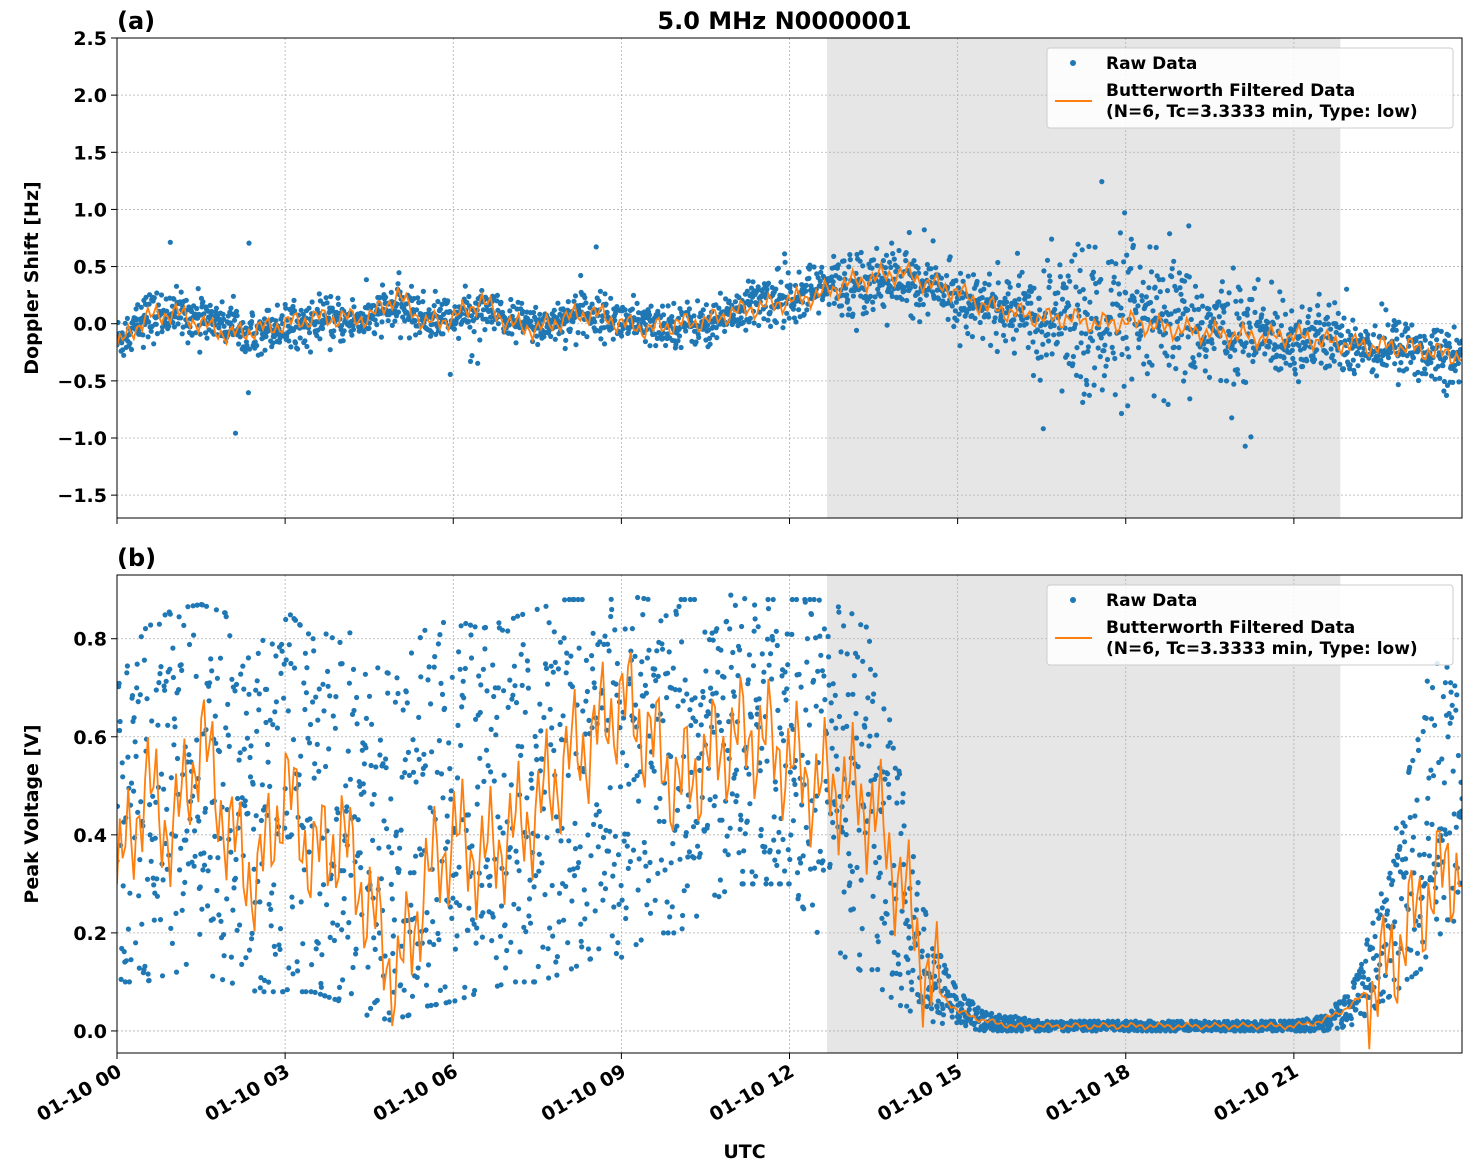 The height and width of the screenshot is (1176, 1471). What do you see at coordinates (90, 96) in the screenshot?
I see `y-tick-label: 2.0` at bounding box center [90, 96].